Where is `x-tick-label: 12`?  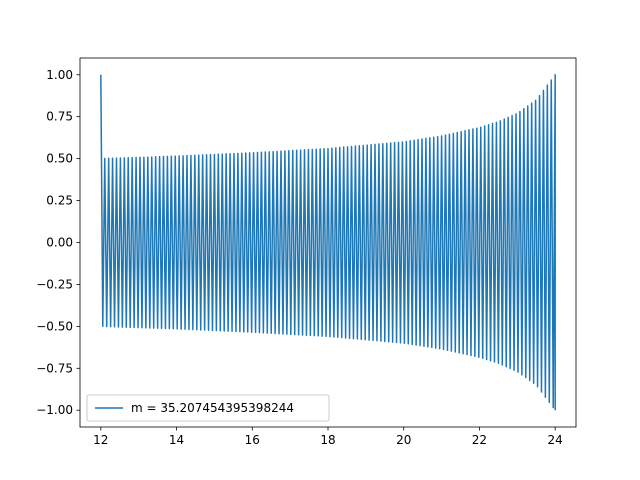
x-tick-label: 12 is located at coordinates (100, 440).